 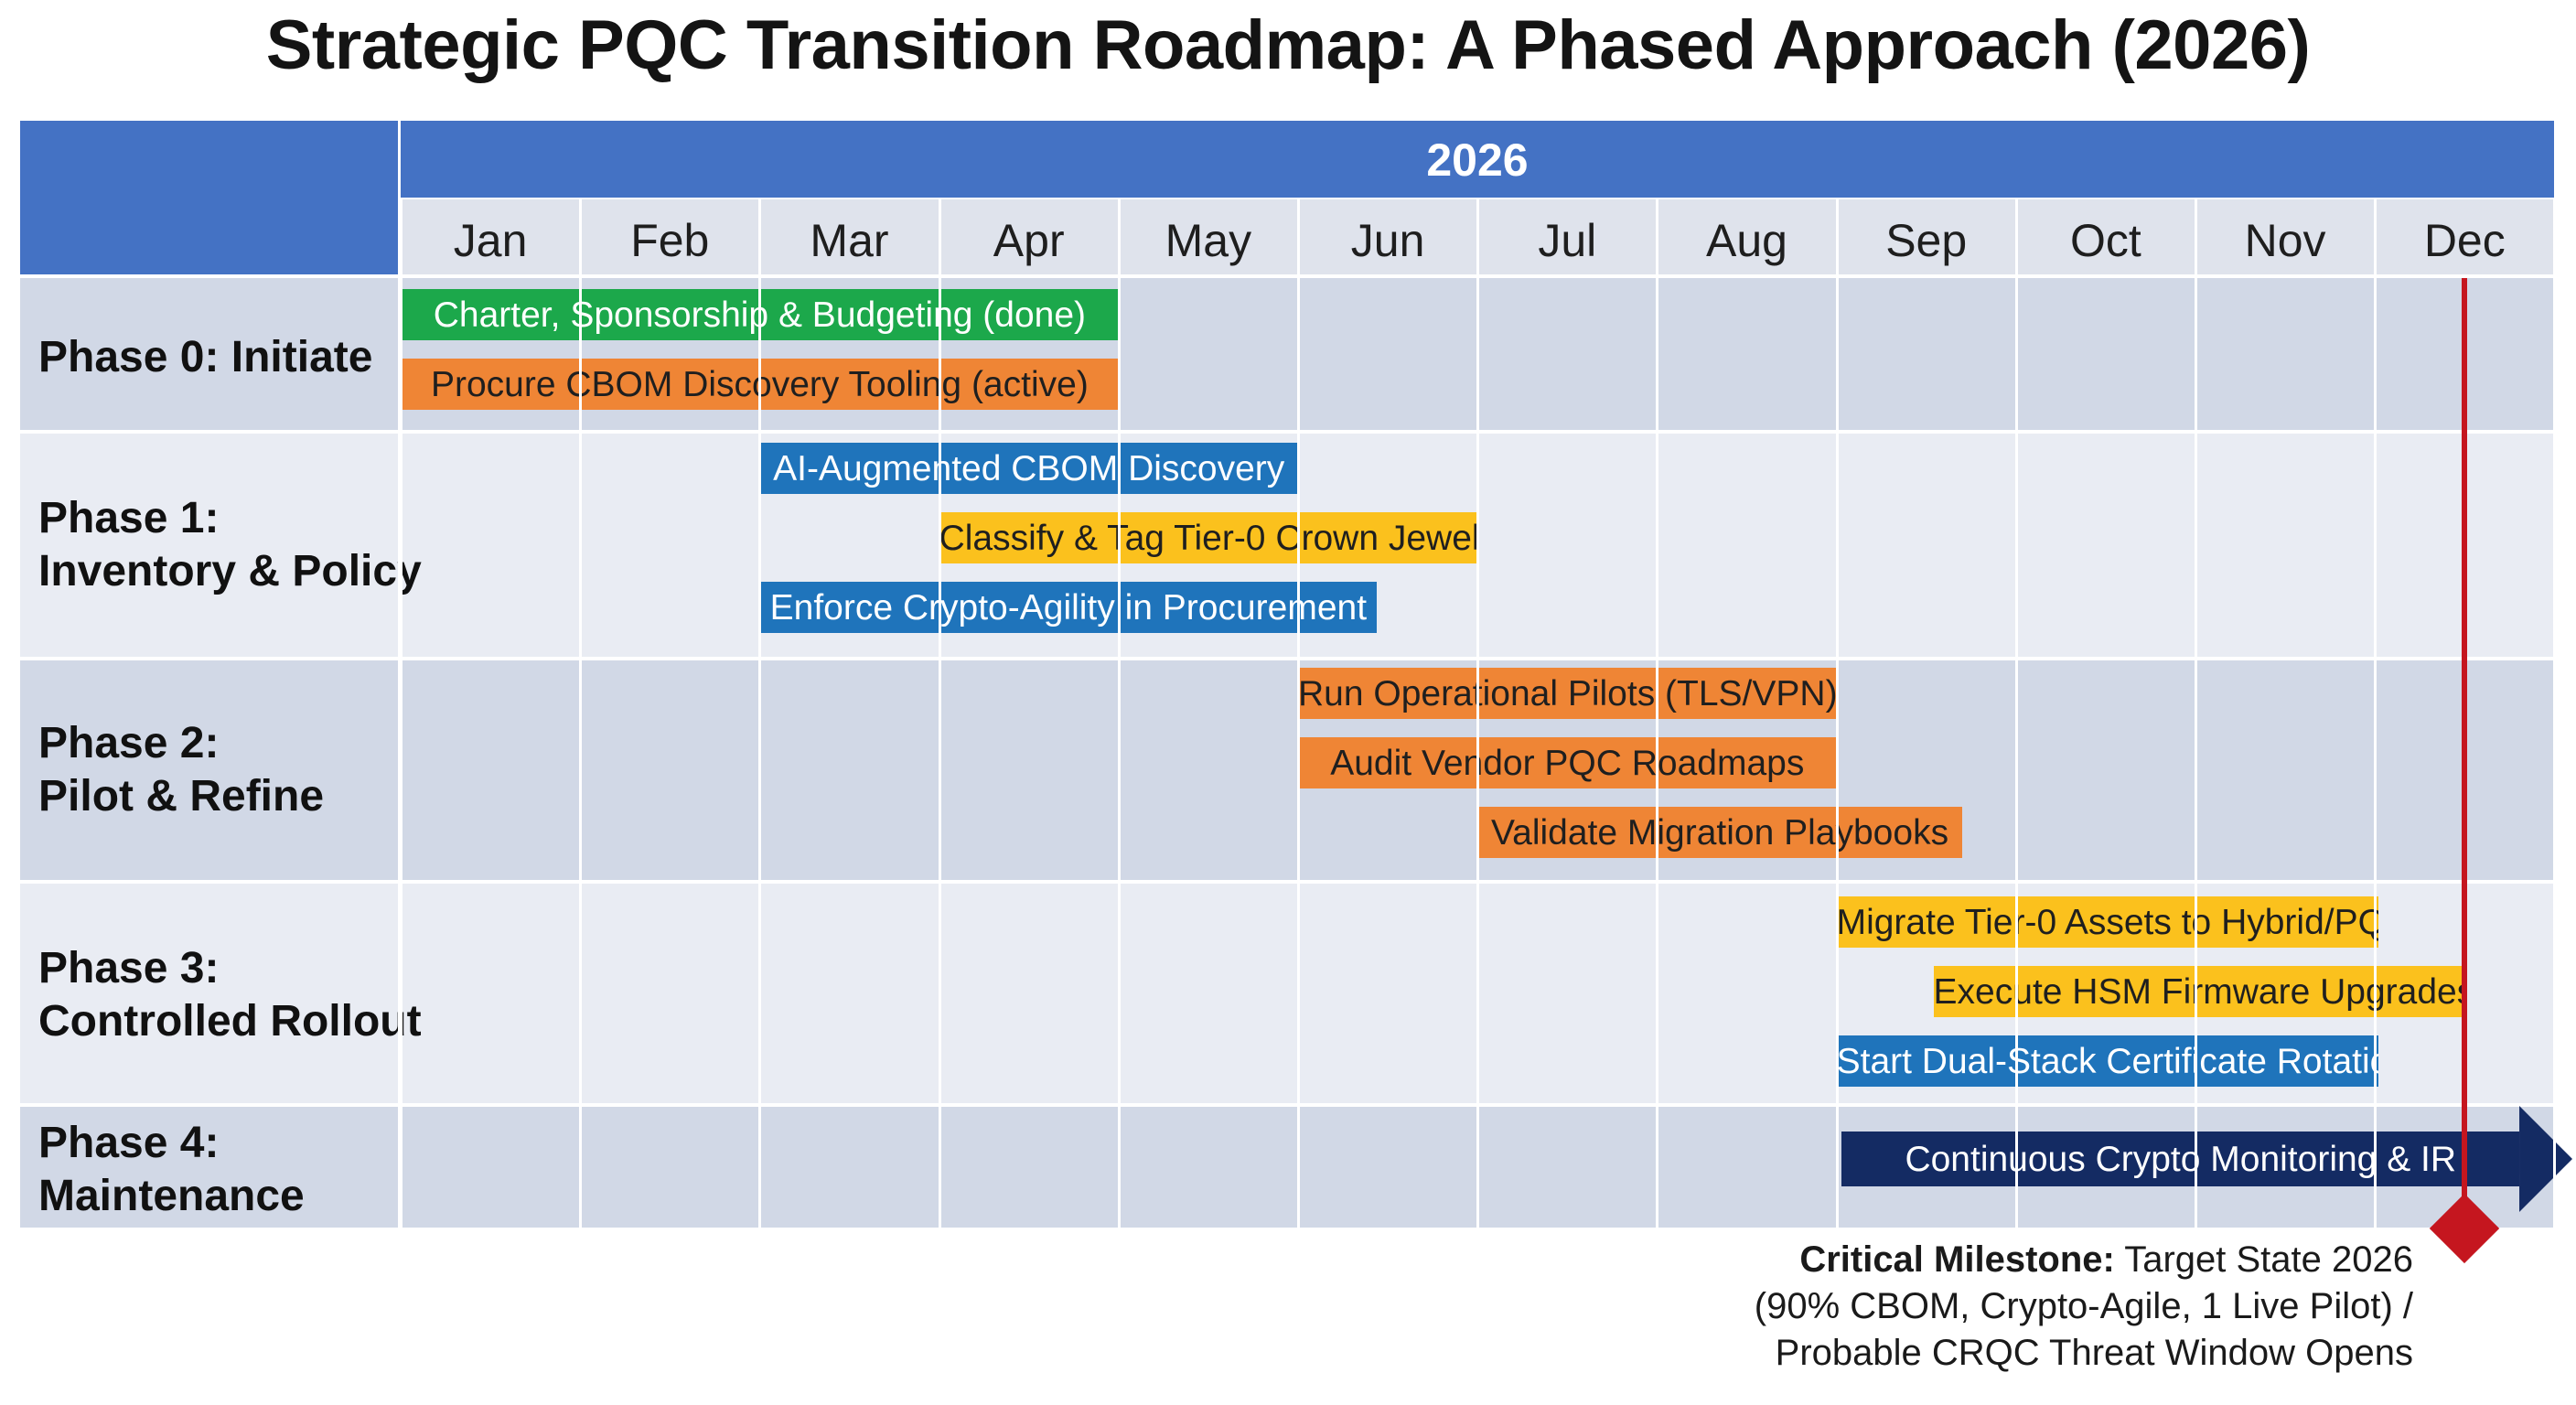 I want to click on phase-label-1: Phase 1: Inventory & Policy, so click(x=230, y=544).